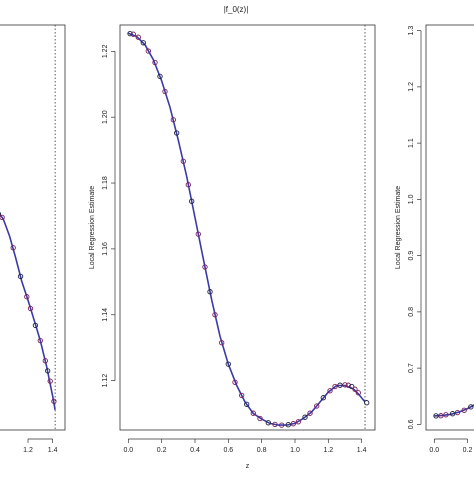 The image size is (474, 479). What do you see at coordinates (92, 227) in the screenshot?
I see `center-y-axis-title: Local Regression Estimate` at bounding box center [92, 227].